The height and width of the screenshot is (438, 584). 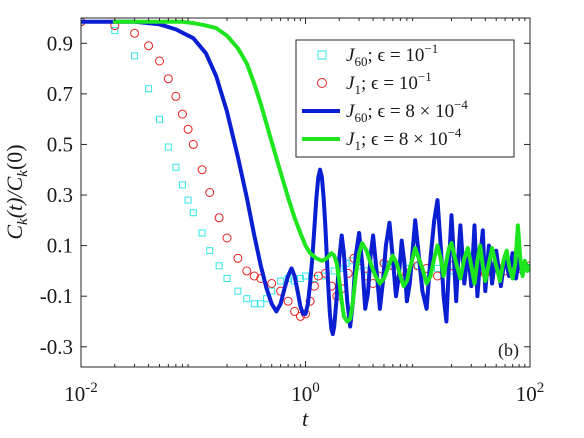 I want to click on x-axis-label: t, so click(x=305, y=418).